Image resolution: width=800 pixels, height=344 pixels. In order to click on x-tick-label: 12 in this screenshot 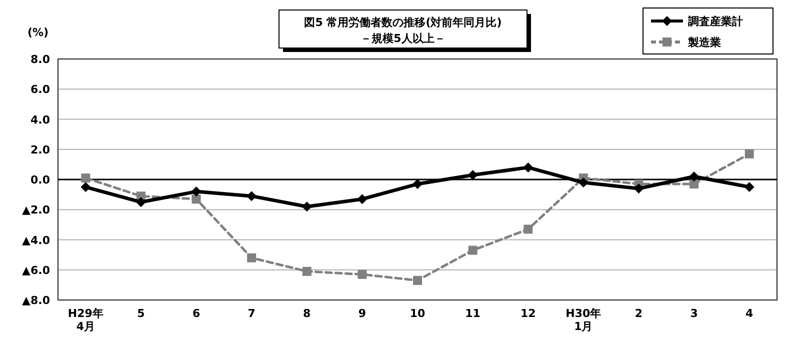, I will do `click(528, 313)`.